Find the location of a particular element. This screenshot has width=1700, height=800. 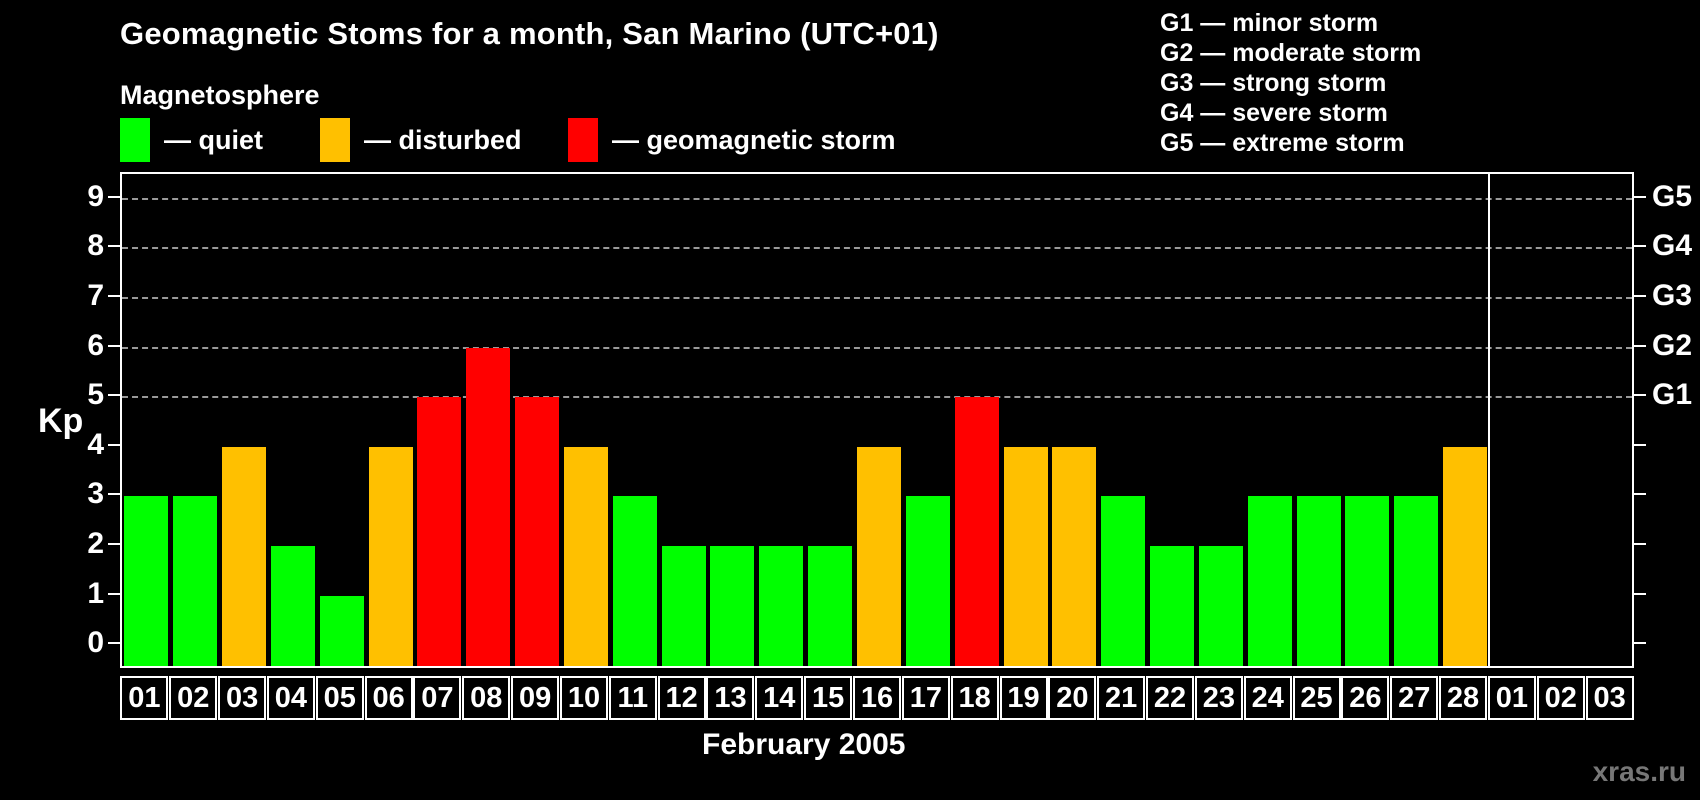

gridline-kp7 is located at coordinates (877, 298).